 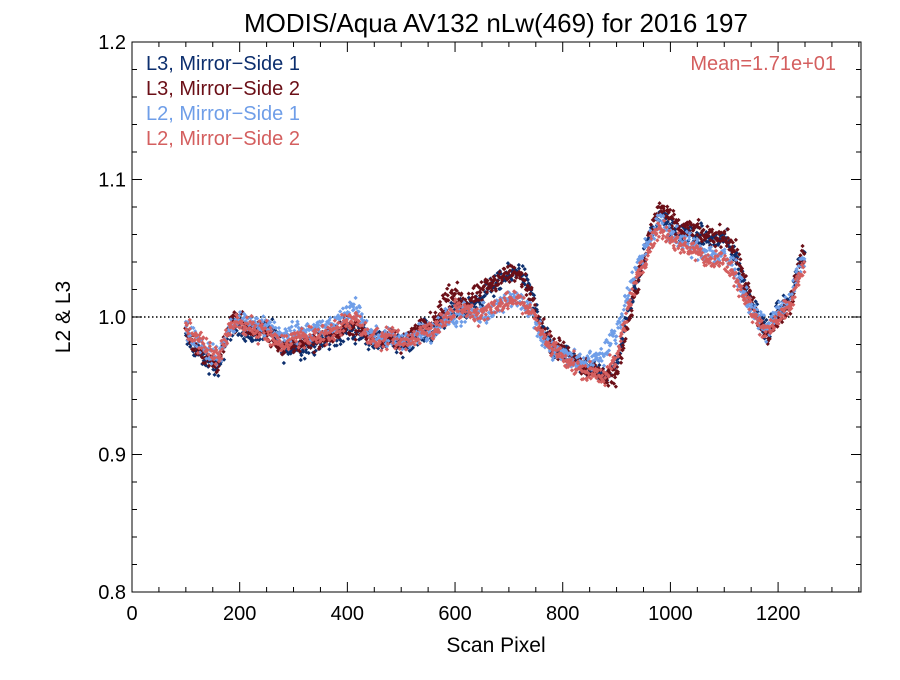 I want to click on y-tick-label: 1.1, so click(x=112, y=181).